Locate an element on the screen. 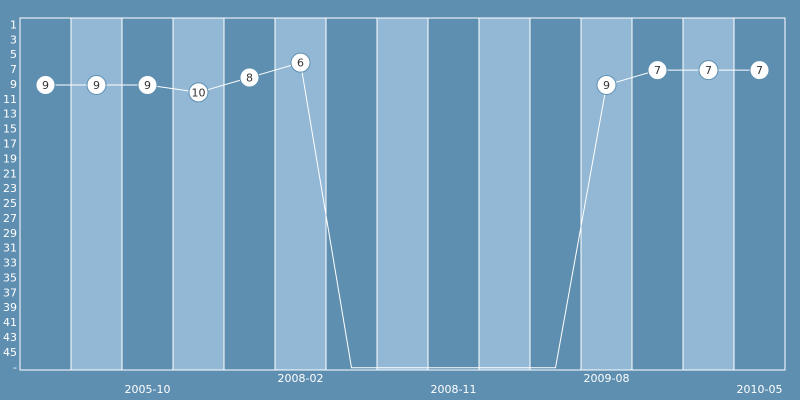 This screenshot has height=400, width=800. y-tick-label: 11 is located at coordinates (10, 99).